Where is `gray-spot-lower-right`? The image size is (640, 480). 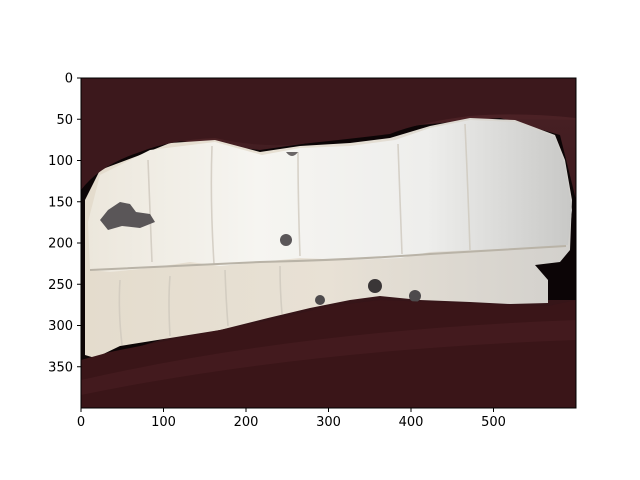 gray-spot-lower-right is located at coordinates (415, 296).